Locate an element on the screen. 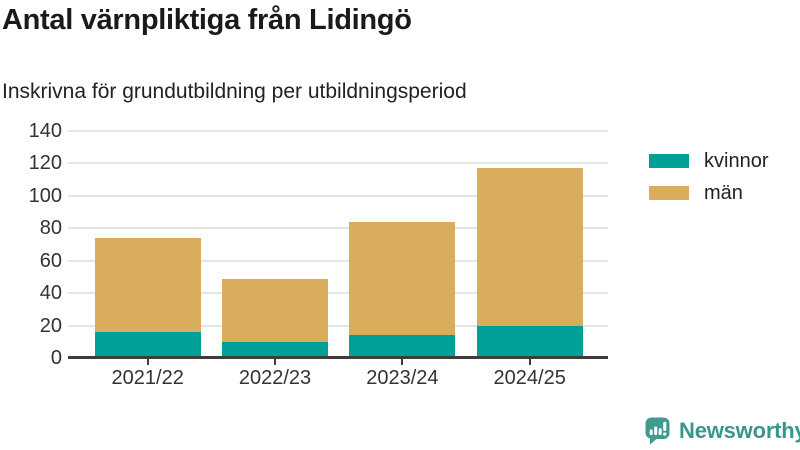 The width and height of the screenshot is (800, 450). bar-segment-kvinnor-2022/23 is located at coordinates (275, 349).